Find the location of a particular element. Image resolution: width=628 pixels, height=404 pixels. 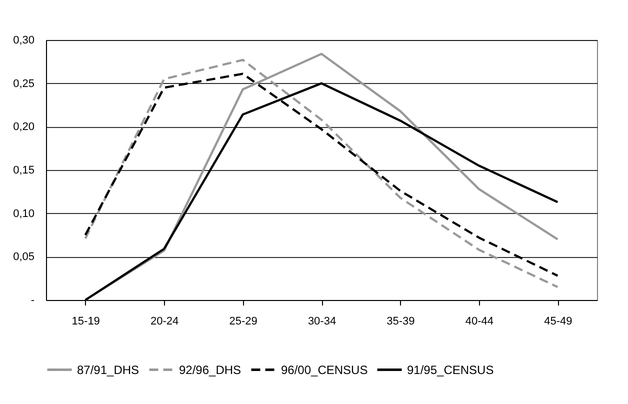

legend-label: 91/95_CENSUS is located at coordinates (450, 369).